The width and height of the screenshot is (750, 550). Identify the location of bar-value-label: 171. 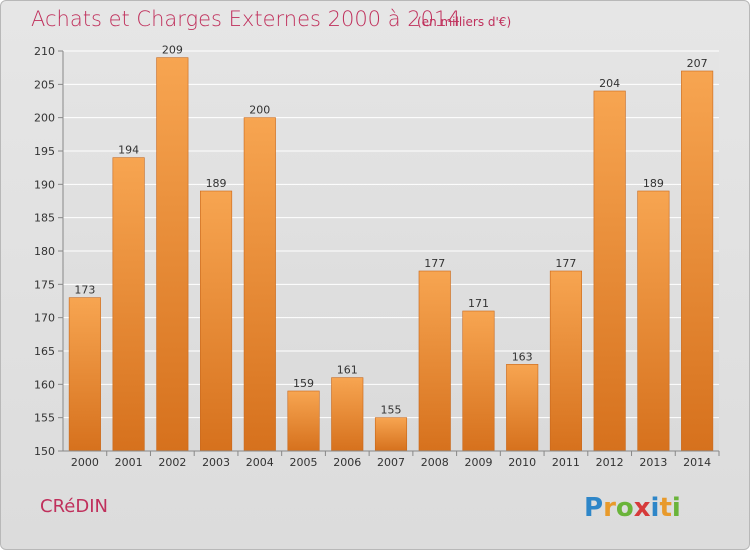
(478, 303).